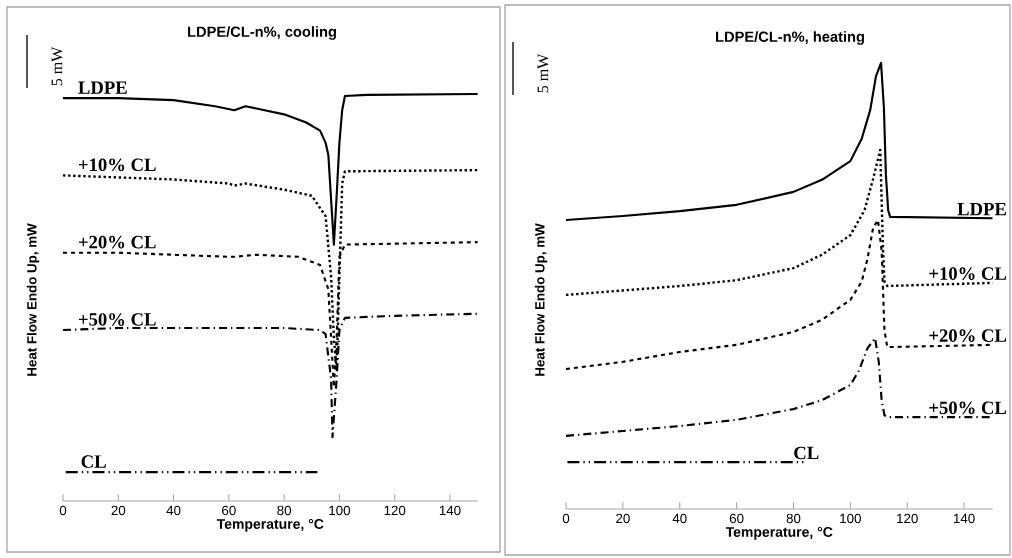  Describe the element at coordinates (262, 33) in the screenshot. I see `chart-title: LDPE/CL-n%, cooling` at that location.